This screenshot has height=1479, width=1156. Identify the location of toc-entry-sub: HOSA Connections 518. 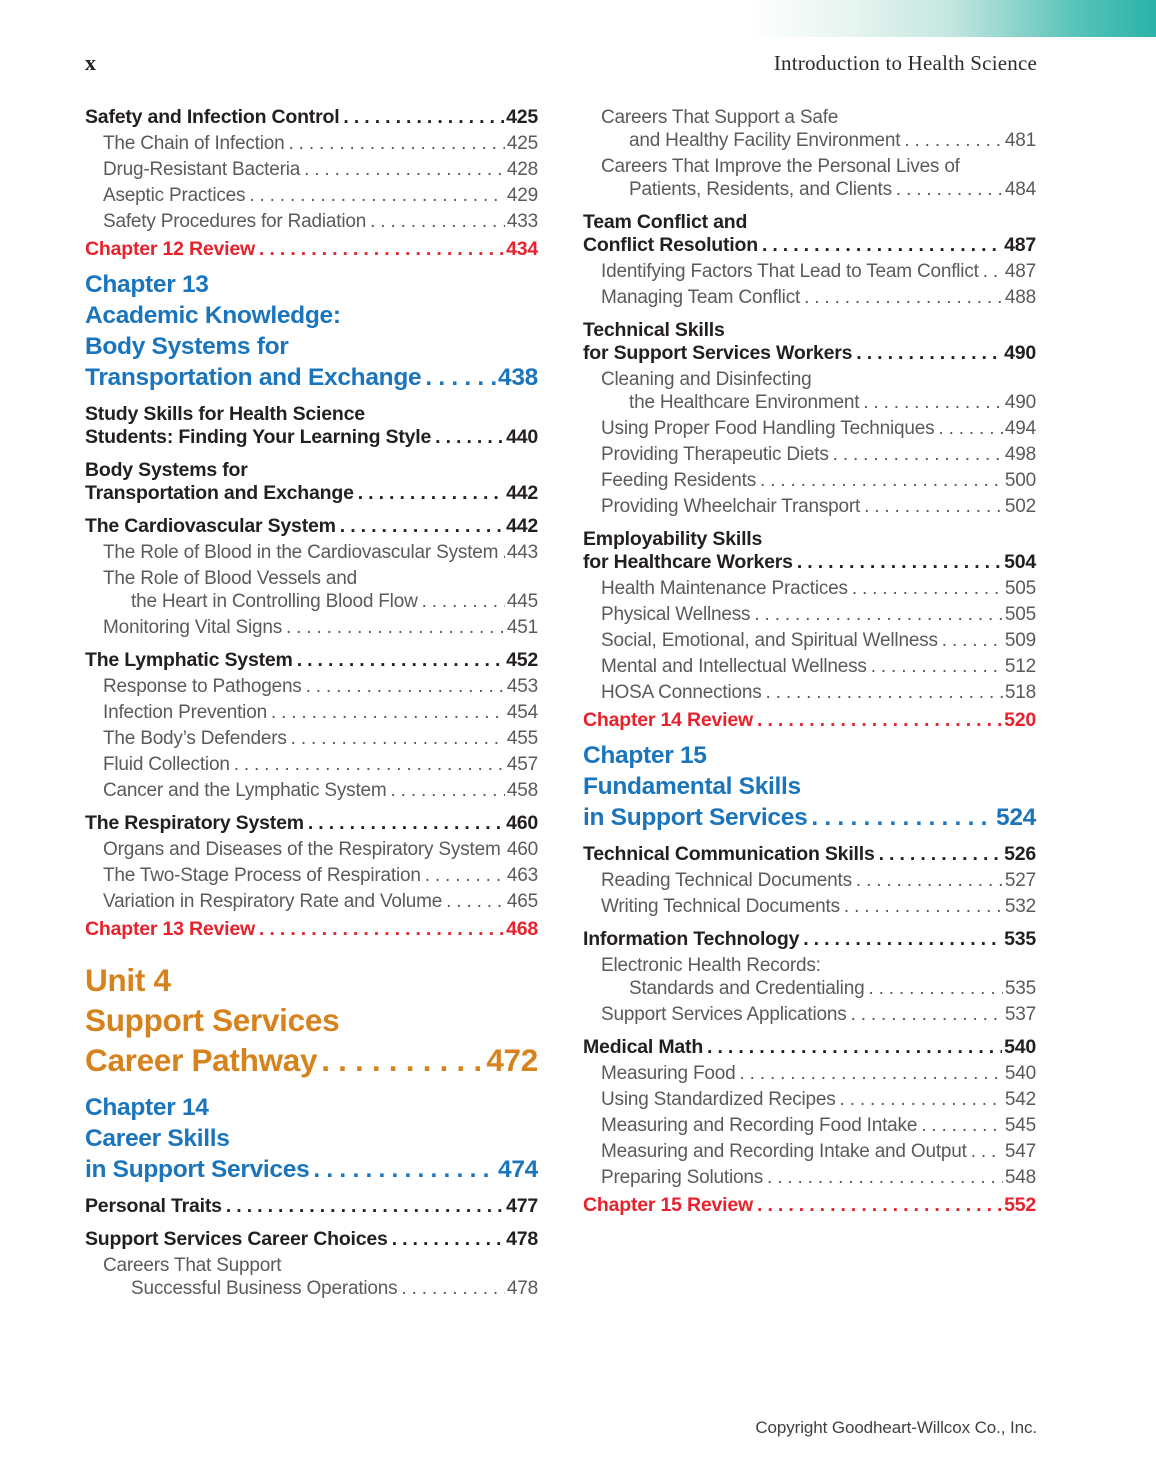
(809, 692).